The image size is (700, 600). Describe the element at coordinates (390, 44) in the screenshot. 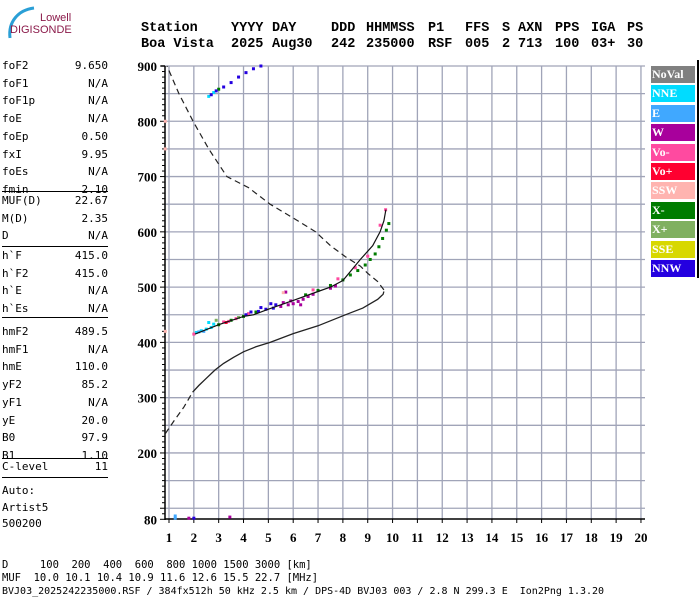

I see `header-value-hhmmss: 235000` at that location.